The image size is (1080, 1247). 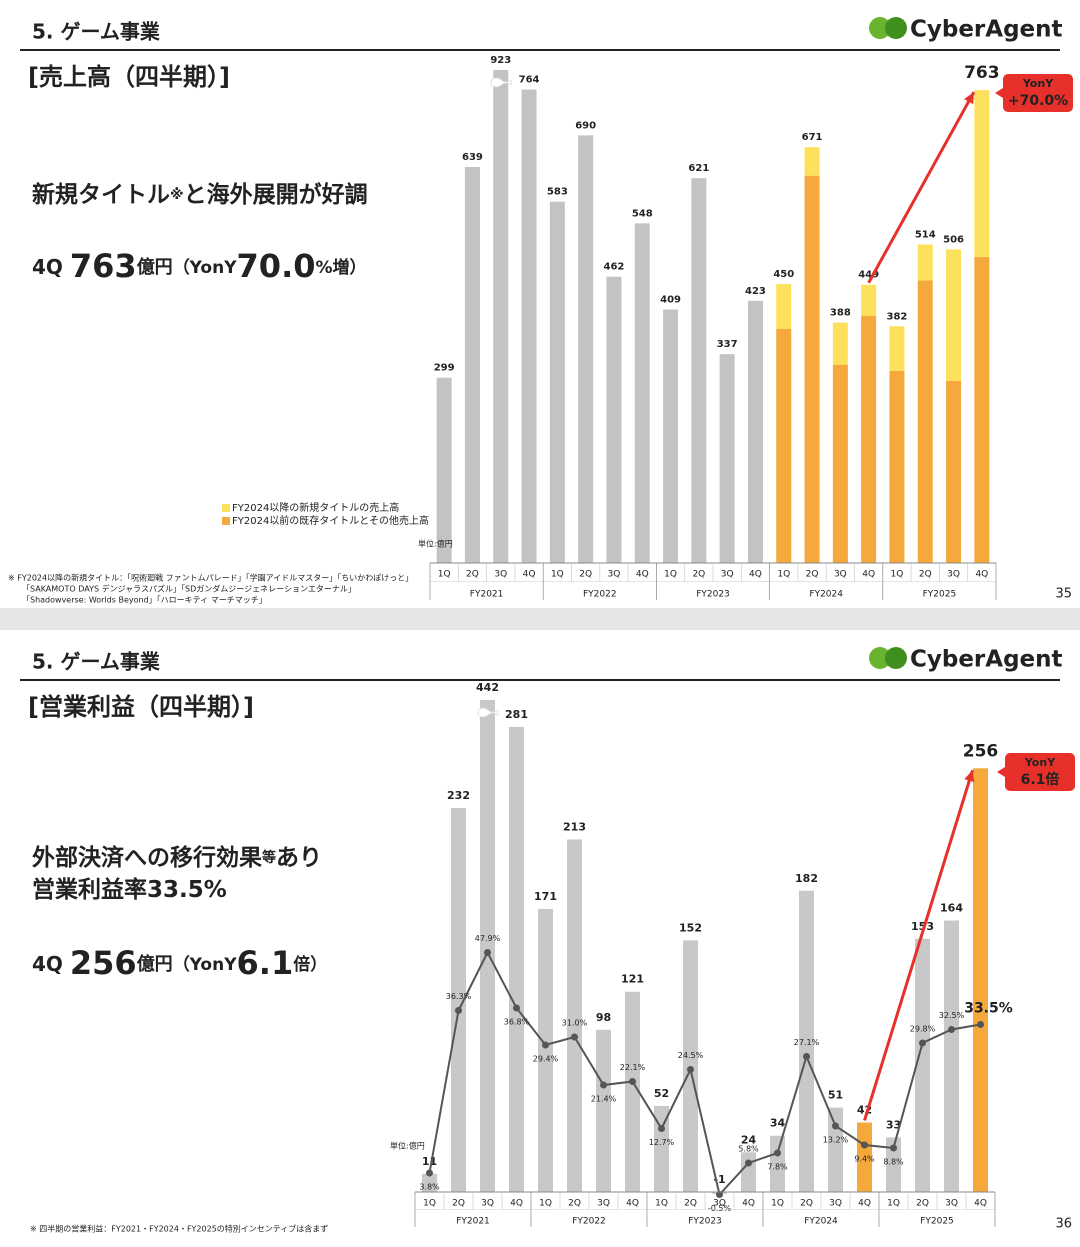 What do you see at coordinates (155, 267) in the screenshot?
I see `subline-part: 億円` at bounding box center [155, 267].